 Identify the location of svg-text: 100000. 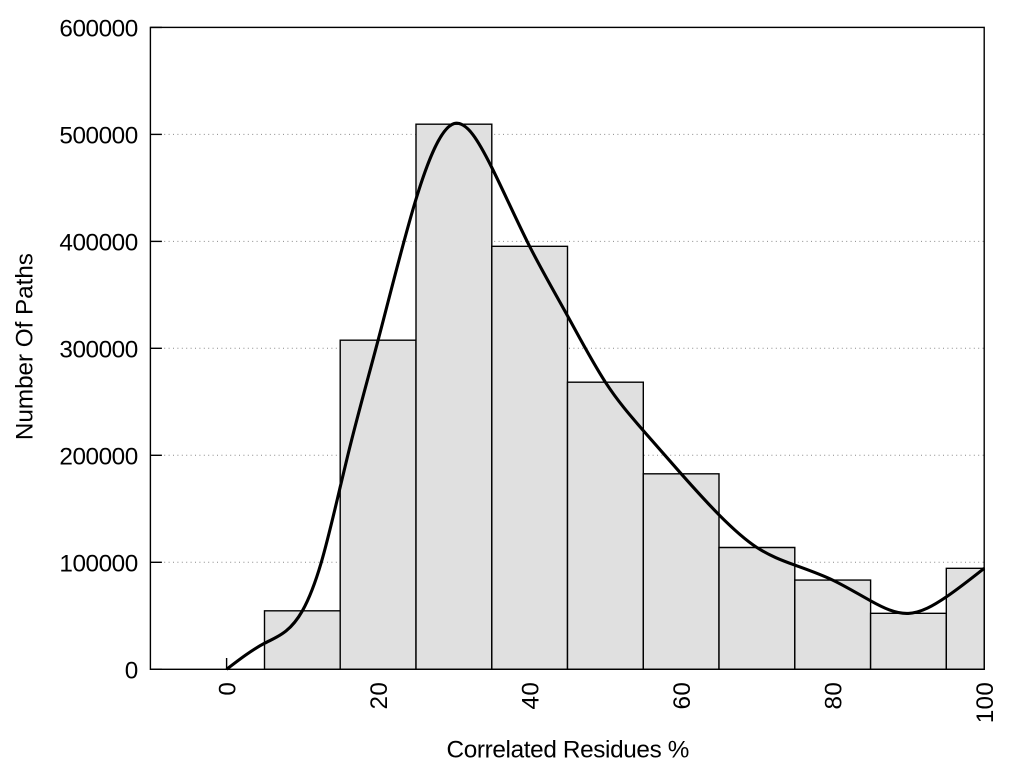
(98, 563).